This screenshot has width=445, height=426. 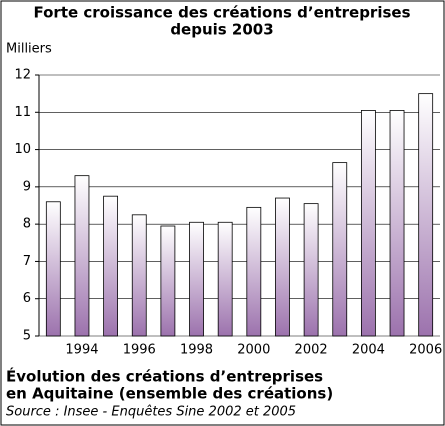 I want to click on y-tick-label: 10, so click(x=22, y=149).